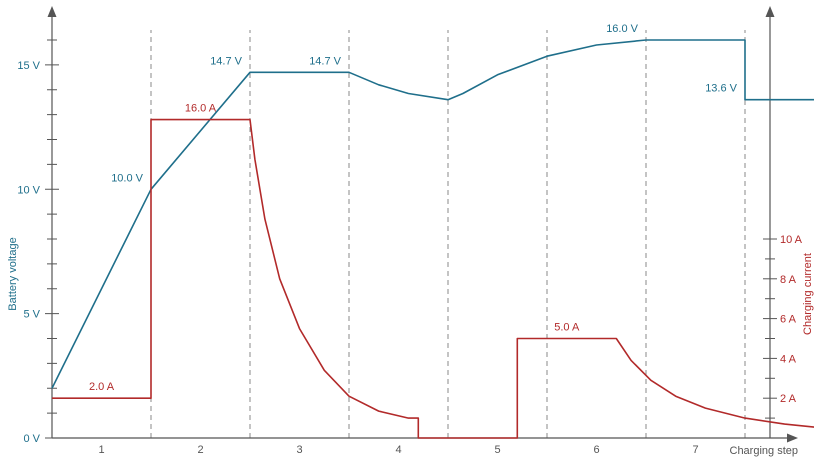  Describe the element at coordinates (38, 242) in the screenshot. I see `left-axis-ticks: 0 V 5 V 10 V 15 V` at that location.